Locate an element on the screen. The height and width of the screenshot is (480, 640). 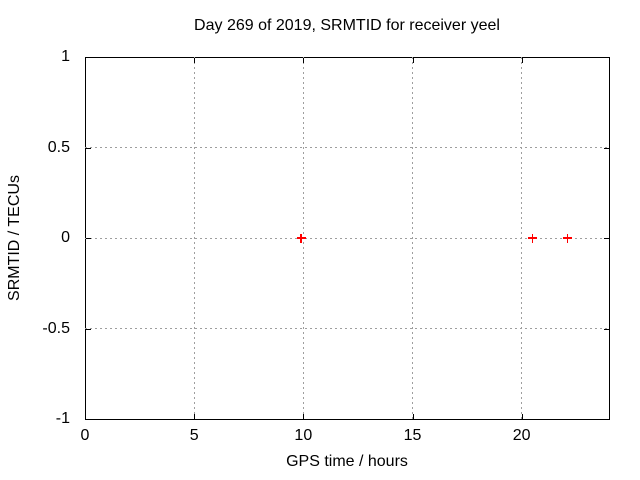
y-tick-label: 0.5 is located at coordinates (58, 147).